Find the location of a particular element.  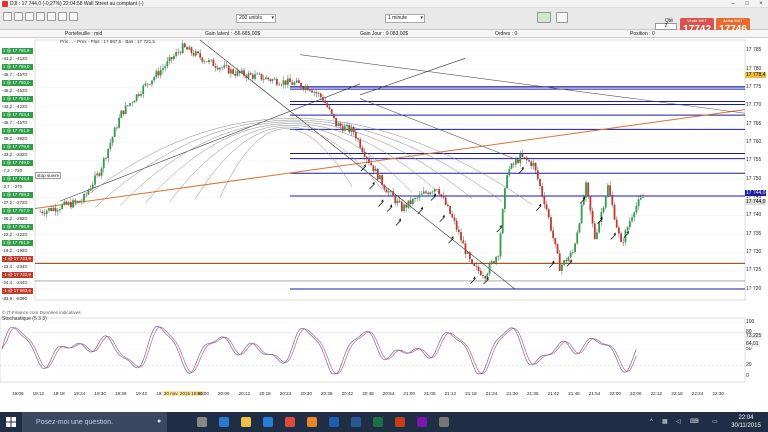

order-row: 1 @ 17 754,0 is located at coordinates (17, 99).